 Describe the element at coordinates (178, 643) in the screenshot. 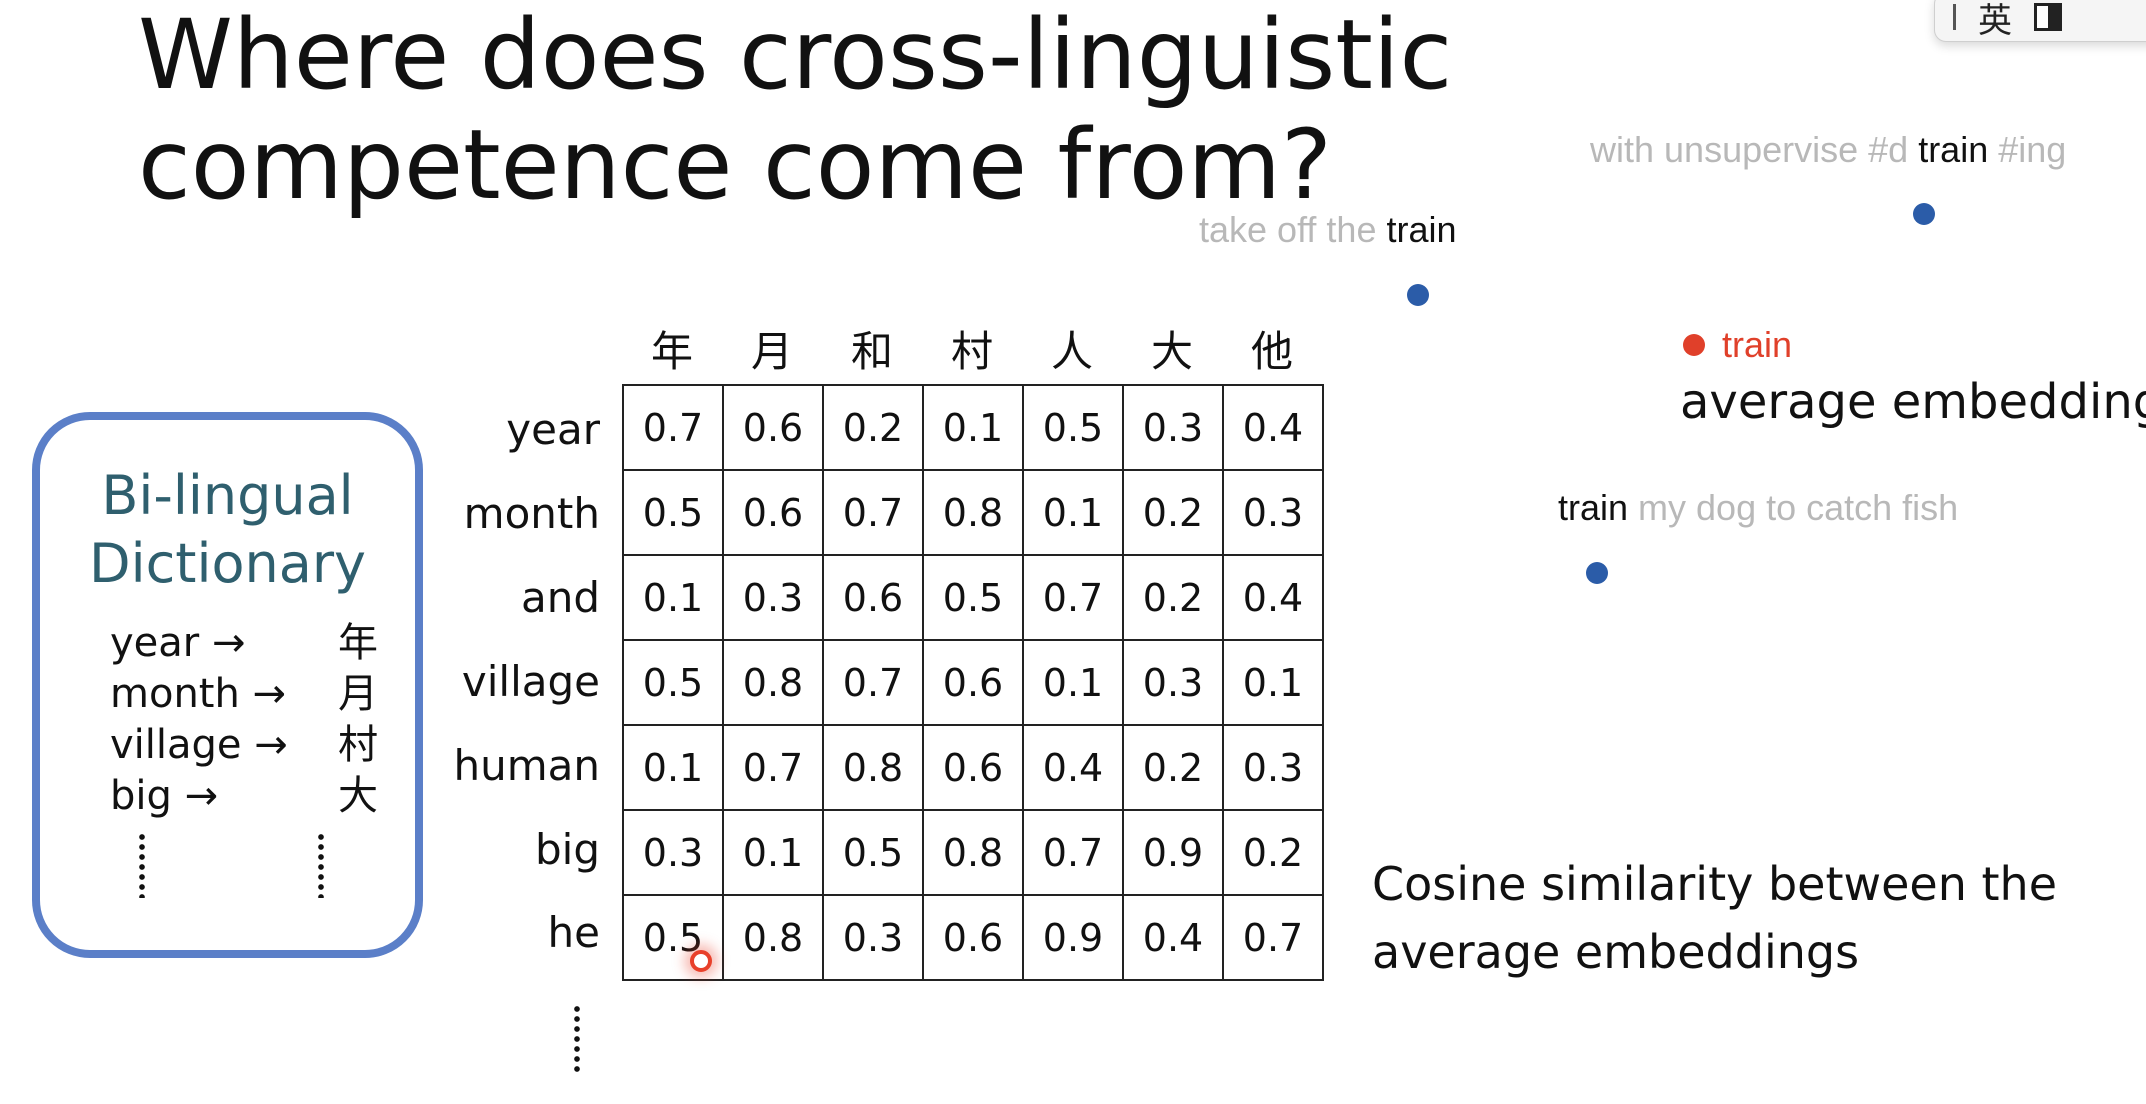

I see `dictionary-entry-english: year →` at that location.